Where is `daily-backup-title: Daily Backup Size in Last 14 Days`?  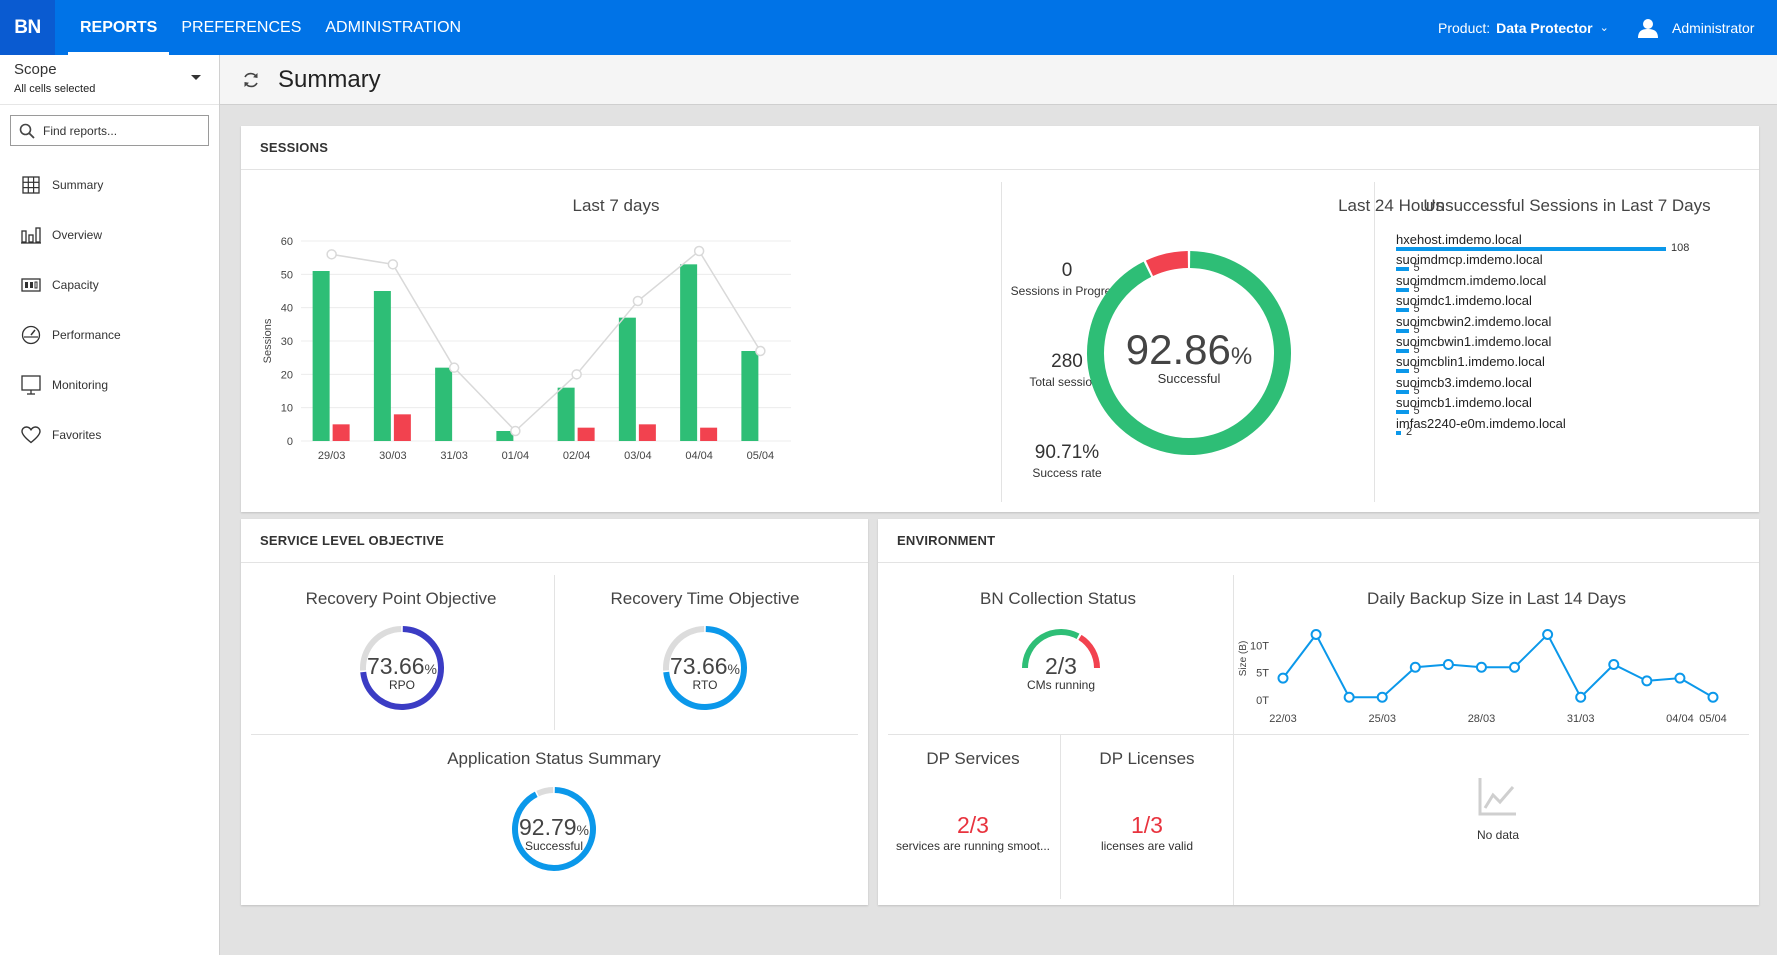 daily-backup-title: Daily Backup Size in Last 14 Days is located at coordinates (1496, 598).